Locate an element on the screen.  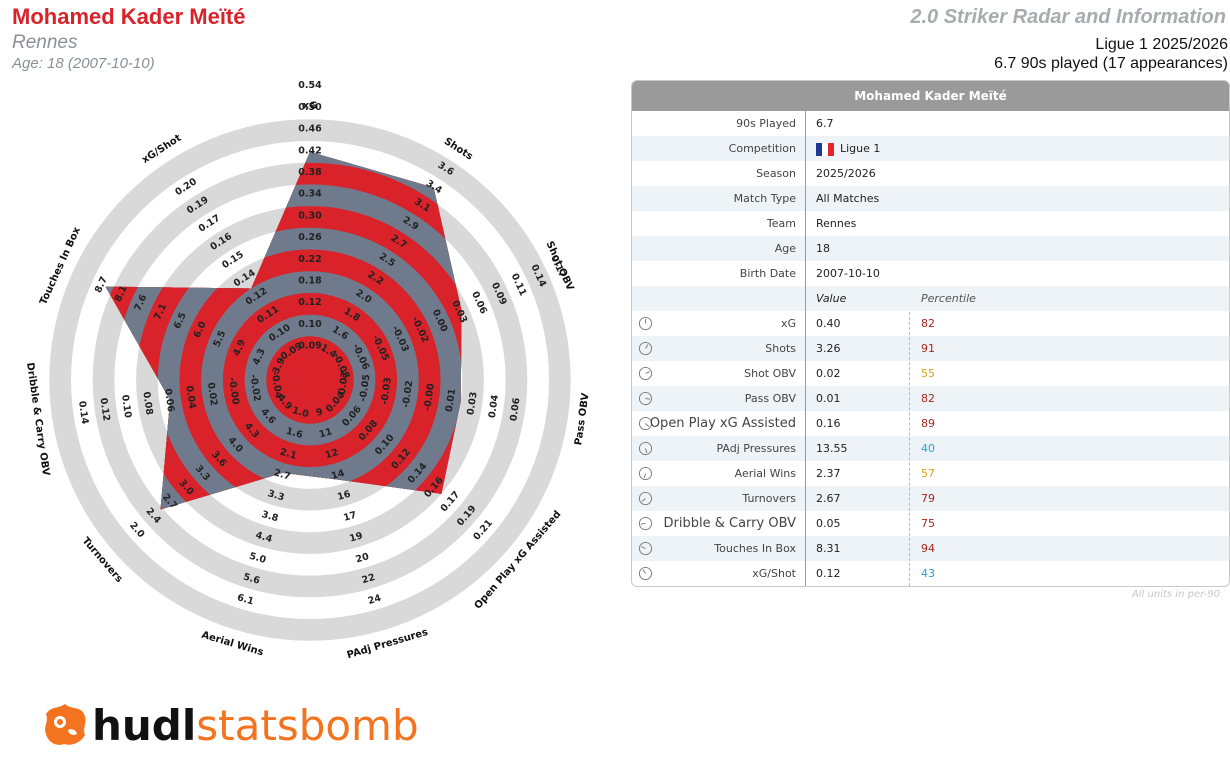
hudl-logo-icon is located at coordinates (65, 724).